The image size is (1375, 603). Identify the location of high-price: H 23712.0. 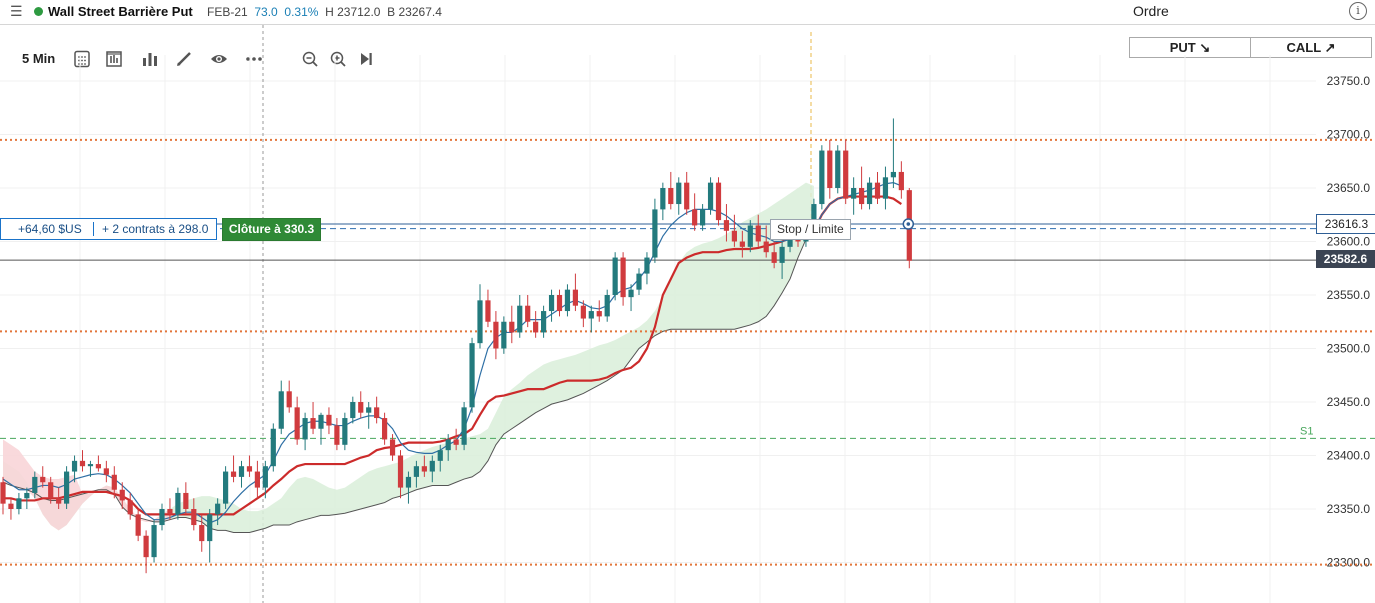
(353, 12).